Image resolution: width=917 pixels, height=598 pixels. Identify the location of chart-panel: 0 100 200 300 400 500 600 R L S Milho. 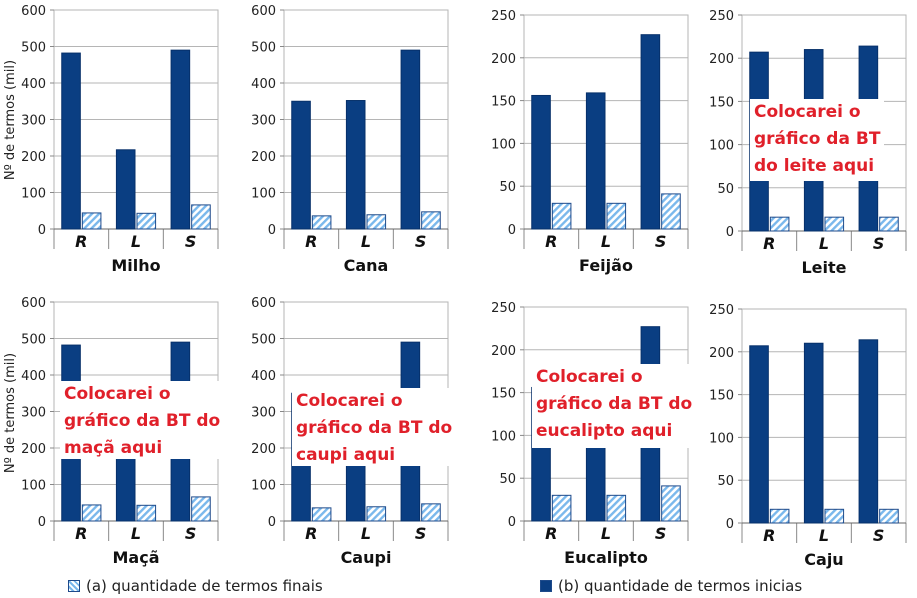
(120, 139).